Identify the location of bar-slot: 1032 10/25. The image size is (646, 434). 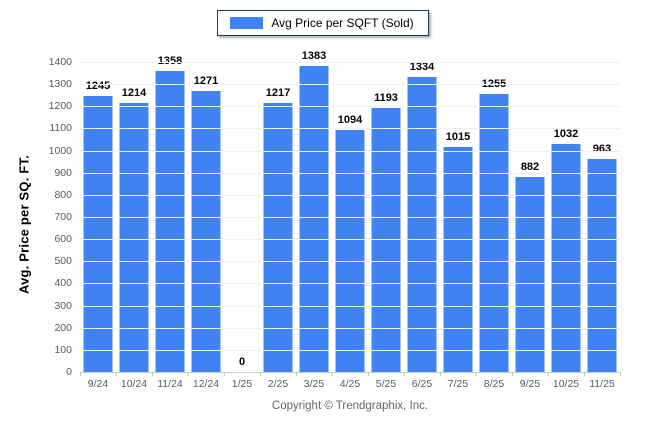
(566, 226).